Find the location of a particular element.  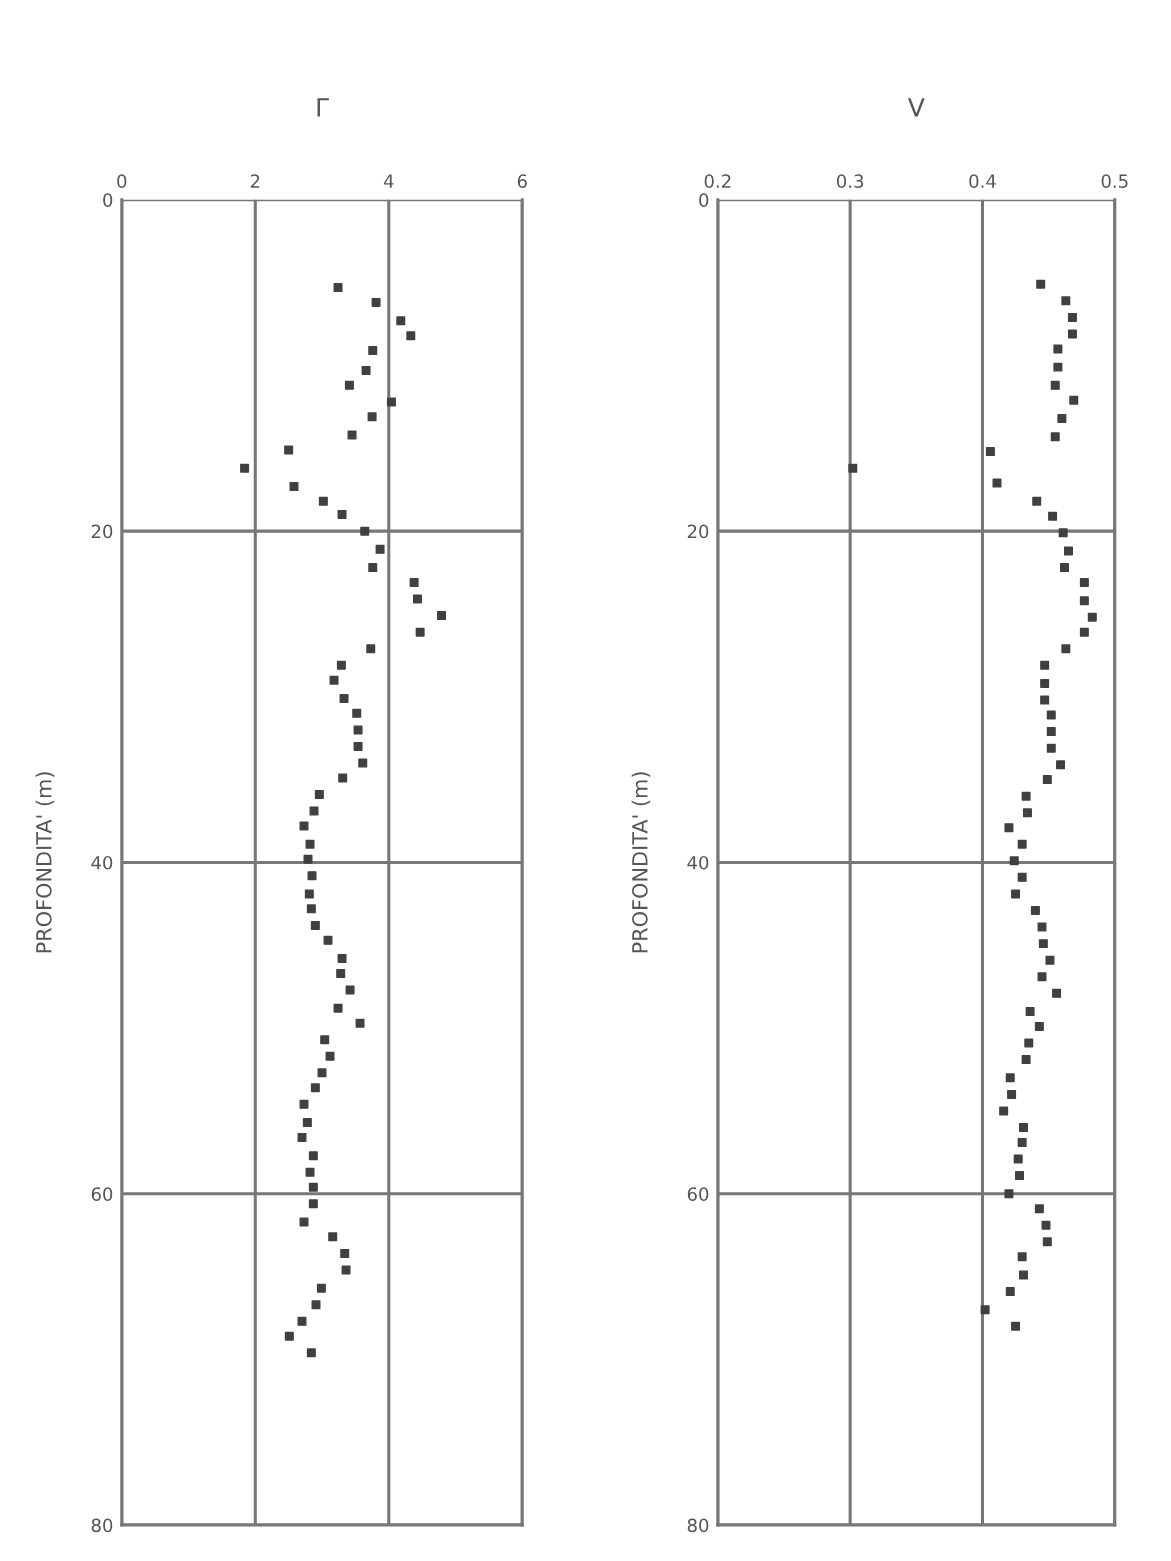

x-tick-label: 0.5 is located at coordinates (1114, 181).